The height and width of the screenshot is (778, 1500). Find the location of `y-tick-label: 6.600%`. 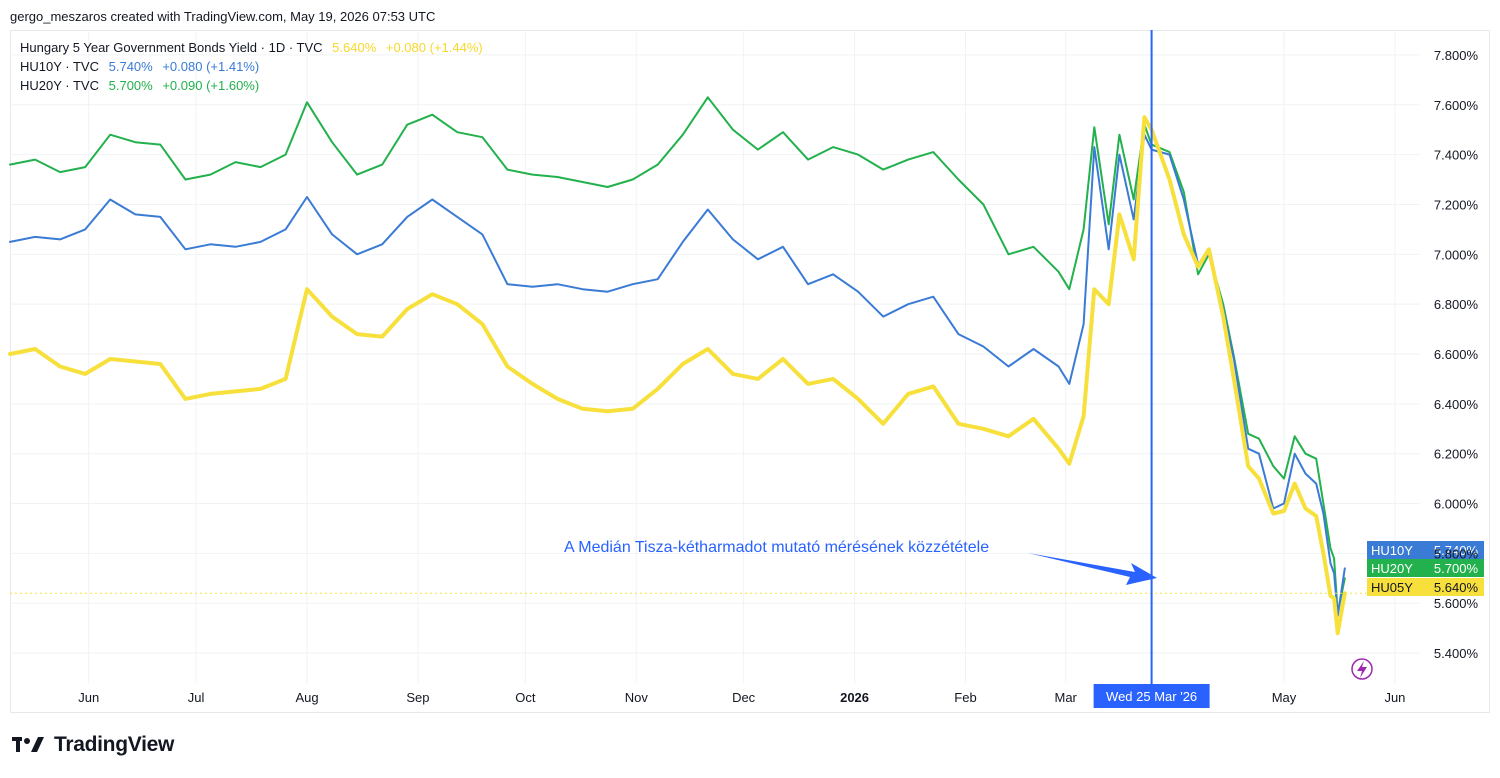

y-tick-label: 6.600% is located at coordinates (1456, 354).